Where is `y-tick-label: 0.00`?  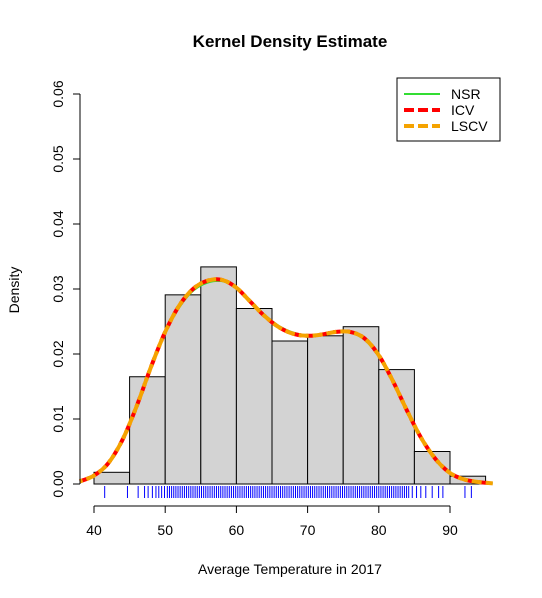 y-tick-label: 0.00 is located at coordinates (58, 483).